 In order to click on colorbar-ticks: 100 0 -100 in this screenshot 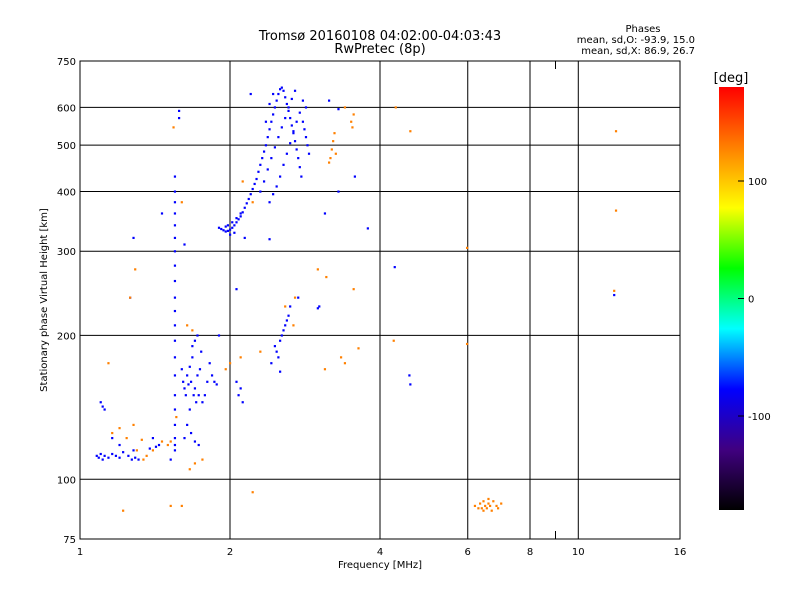, I will do `click(754, 300)`.